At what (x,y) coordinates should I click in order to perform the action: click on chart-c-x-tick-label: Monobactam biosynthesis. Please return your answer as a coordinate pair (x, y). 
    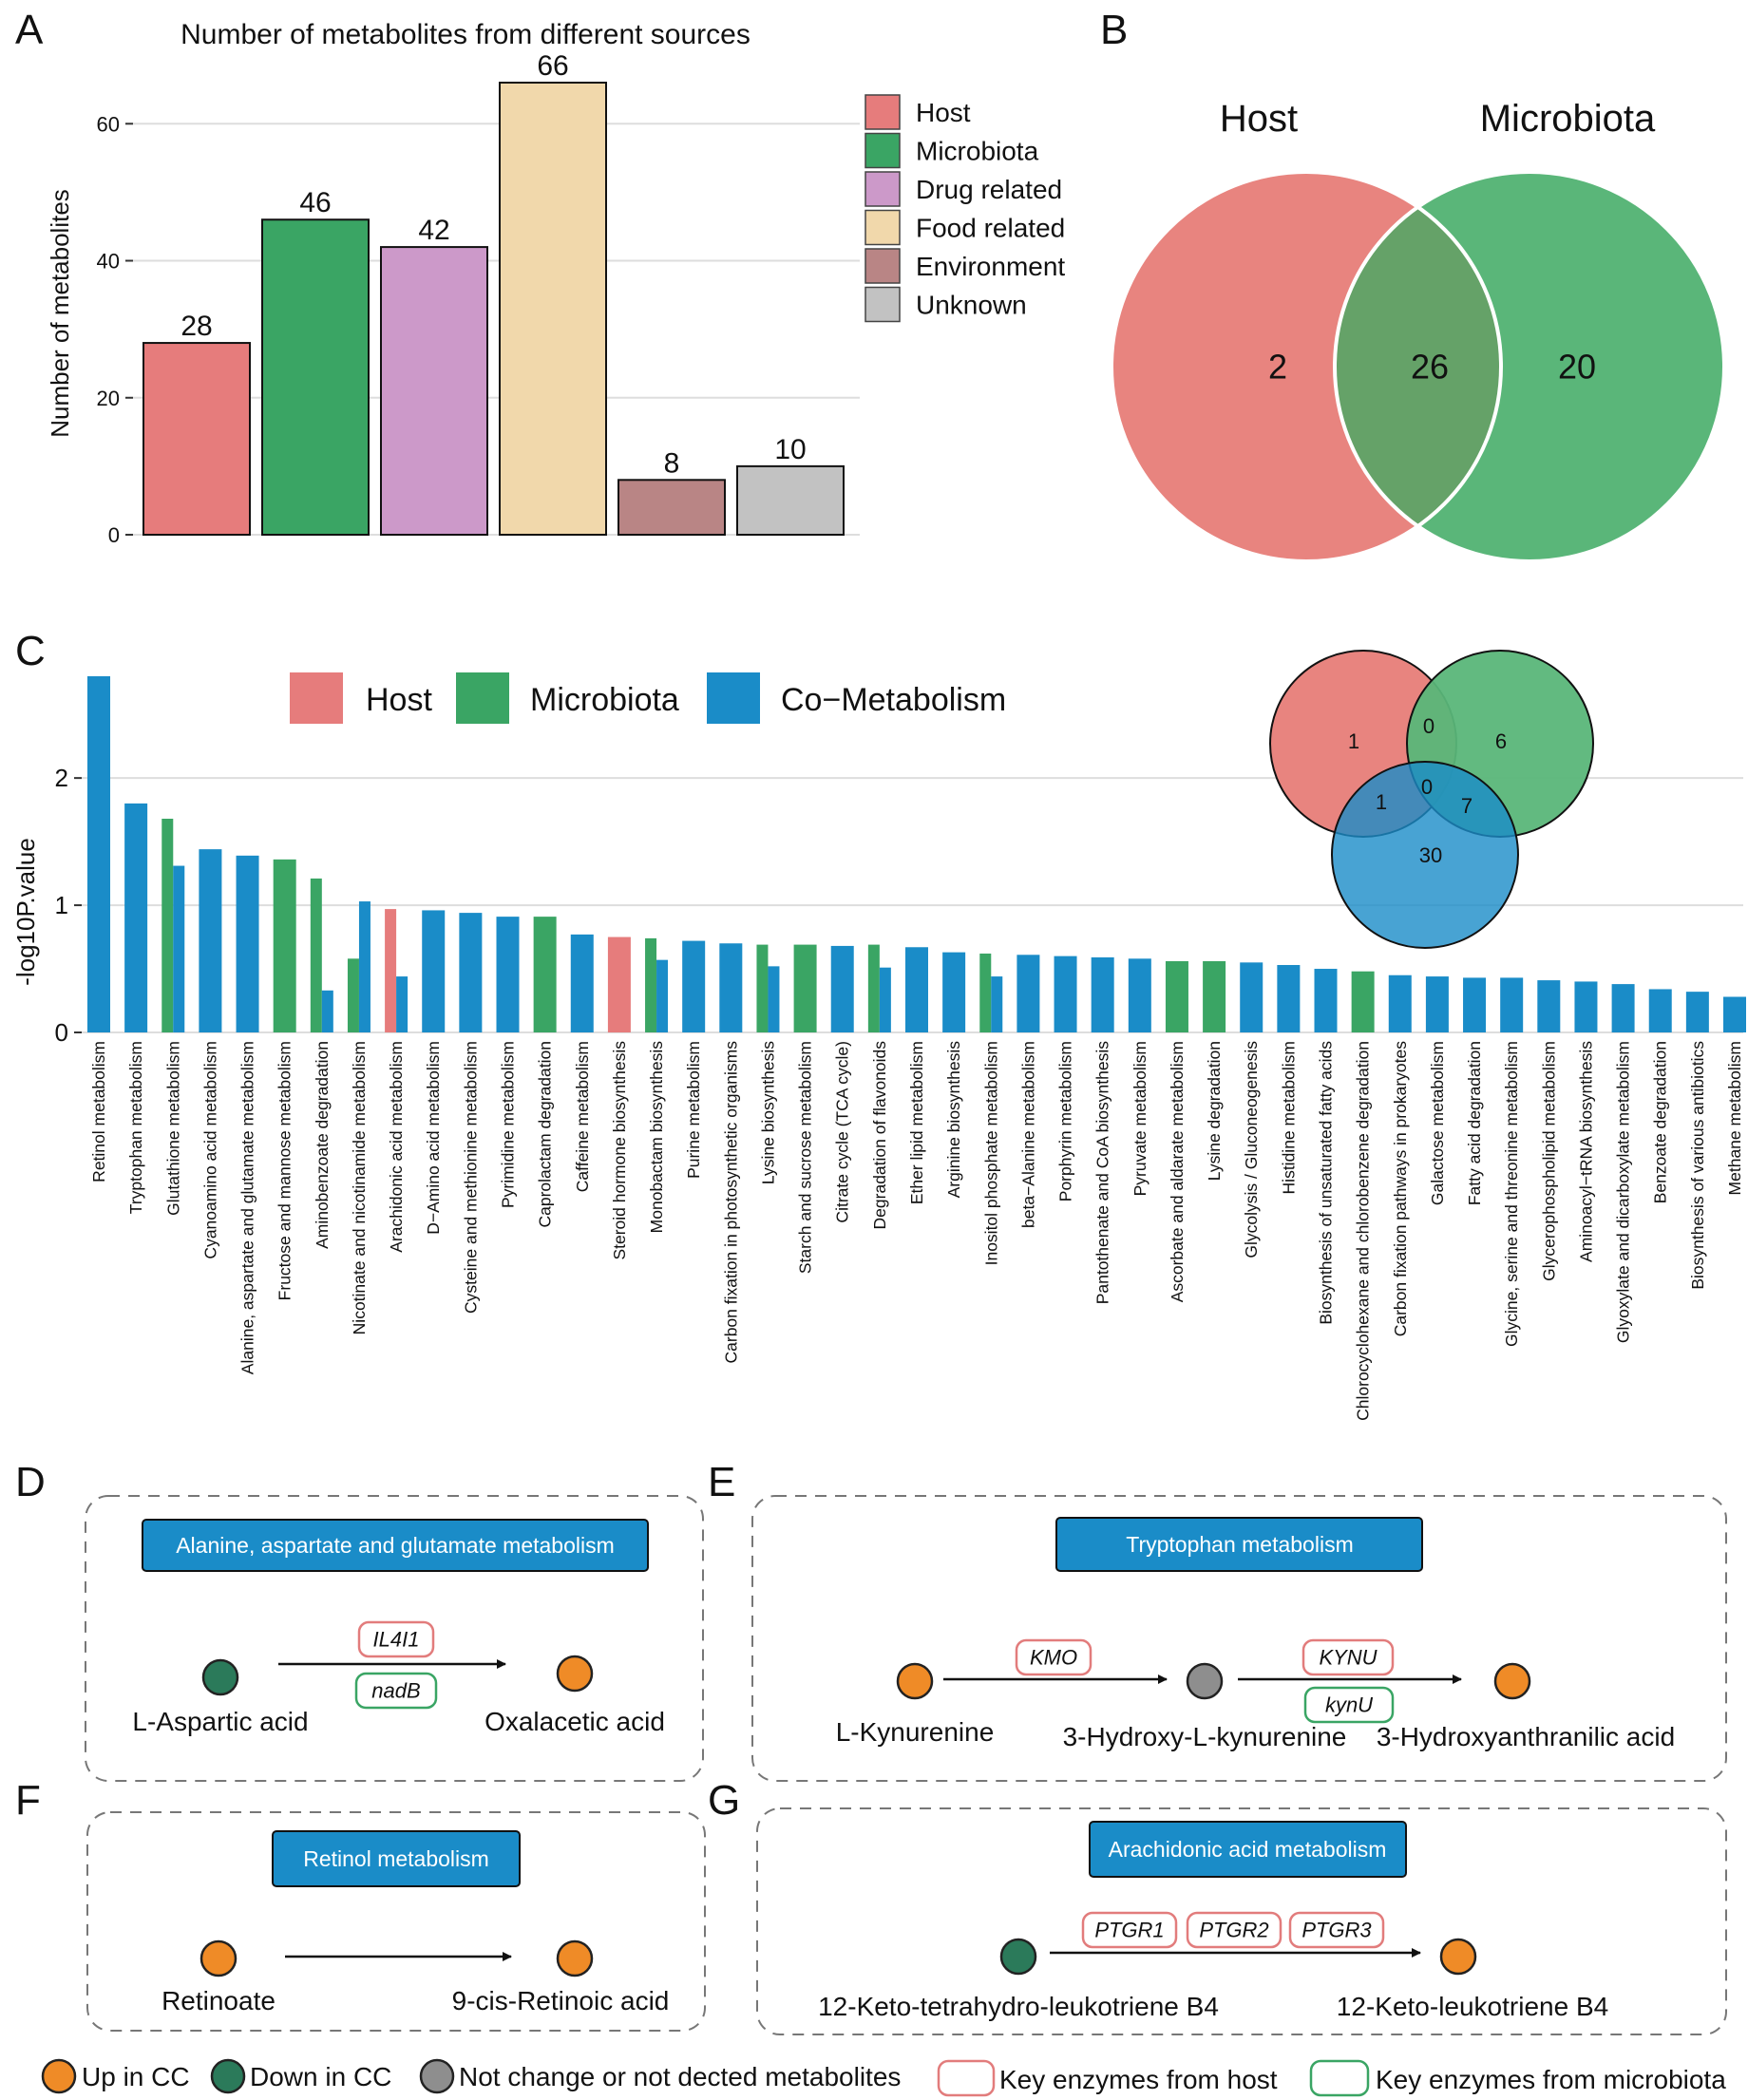
    Looking at the image, I should click on (656, 1137).